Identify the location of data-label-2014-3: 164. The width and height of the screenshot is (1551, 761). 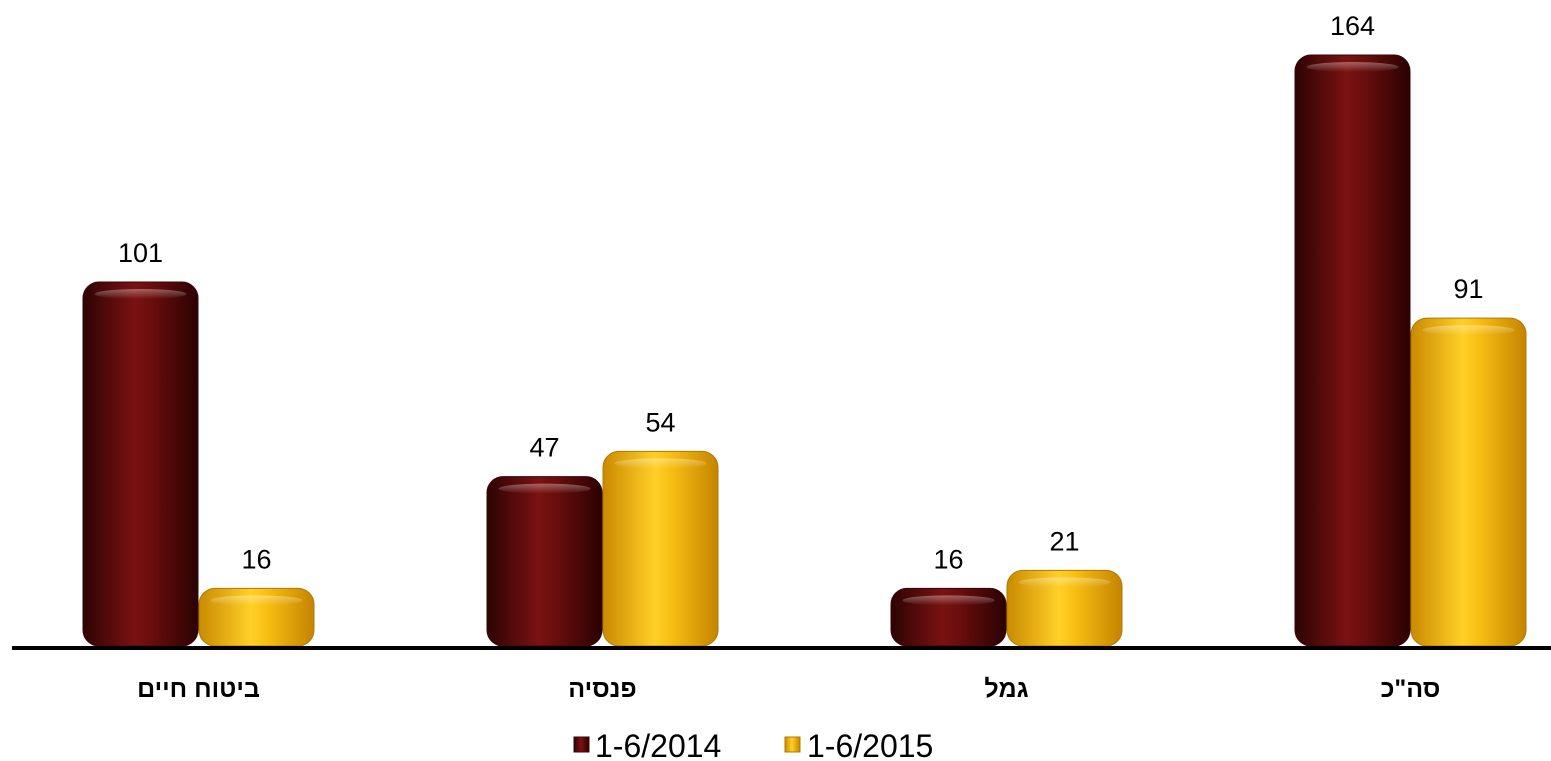
(1352, 26).